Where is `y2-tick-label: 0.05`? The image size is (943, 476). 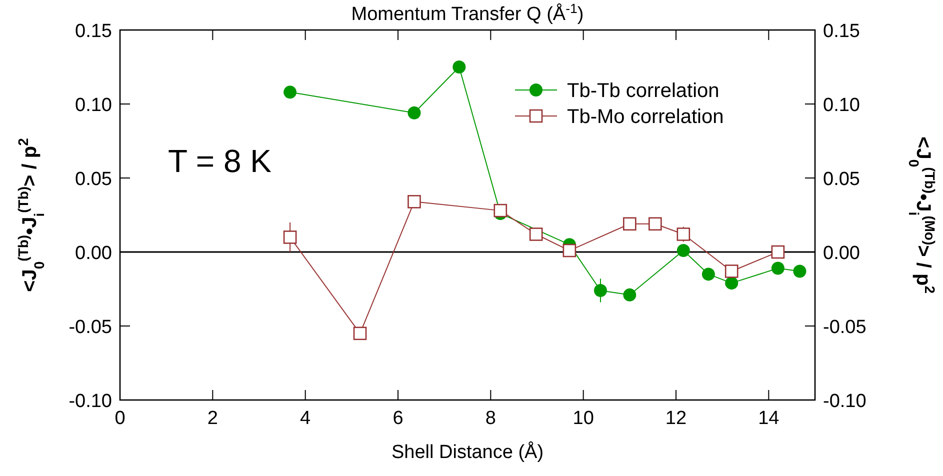 y2-tick-label: 0.05 is located at coordinates (841, 179).